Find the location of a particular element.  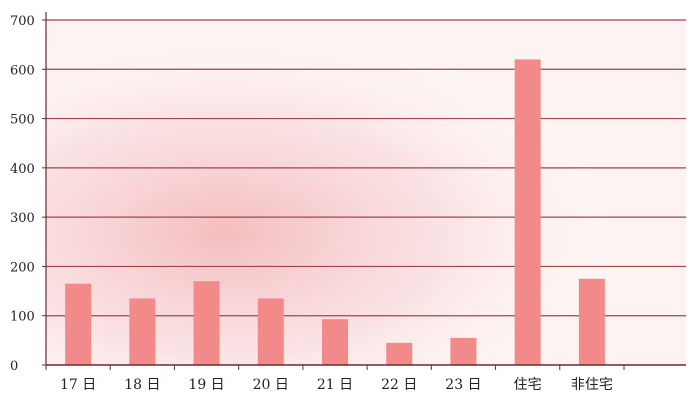

x-tick-label: 21 日 is located at coordinates (335, 385).